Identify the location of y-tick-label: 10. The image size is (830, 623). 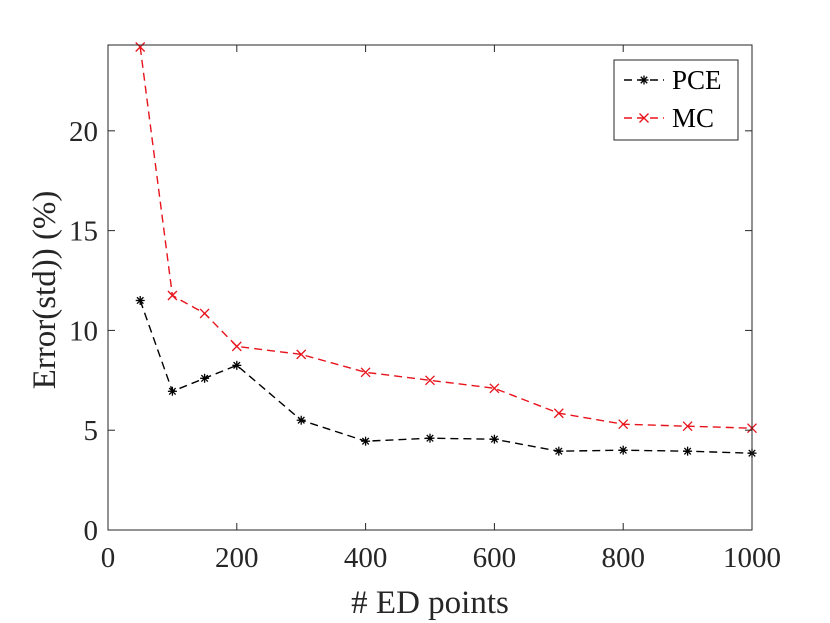
(83, 331).